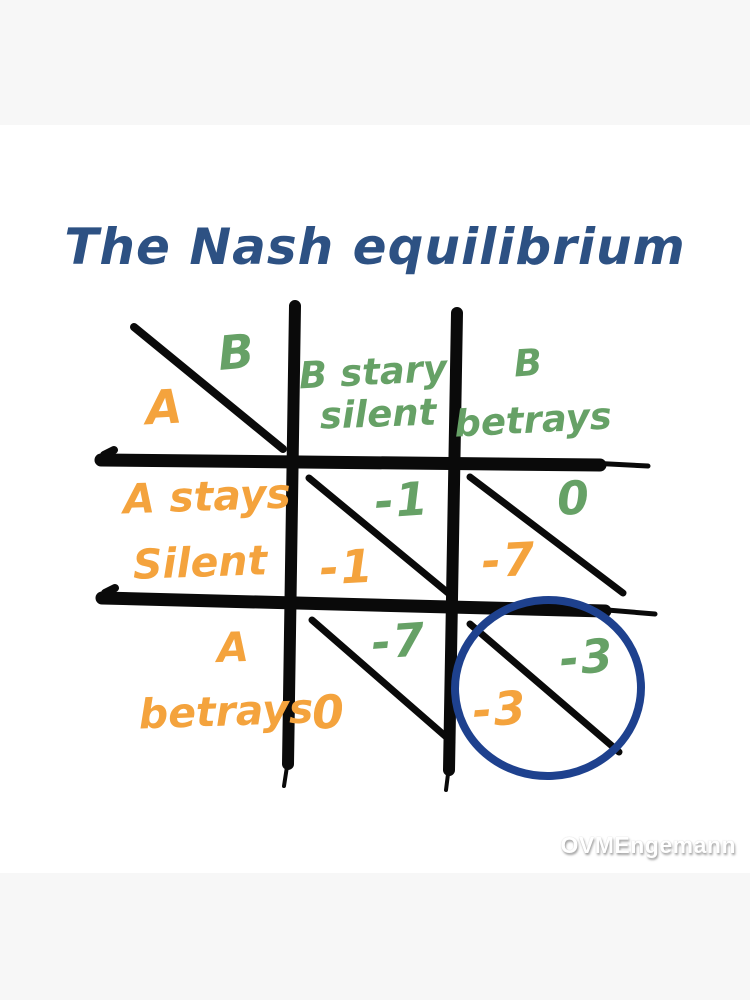 This screenshot has width=750, height=1000. I want to click on nash-equilibrium-circle, so click(548, 688).